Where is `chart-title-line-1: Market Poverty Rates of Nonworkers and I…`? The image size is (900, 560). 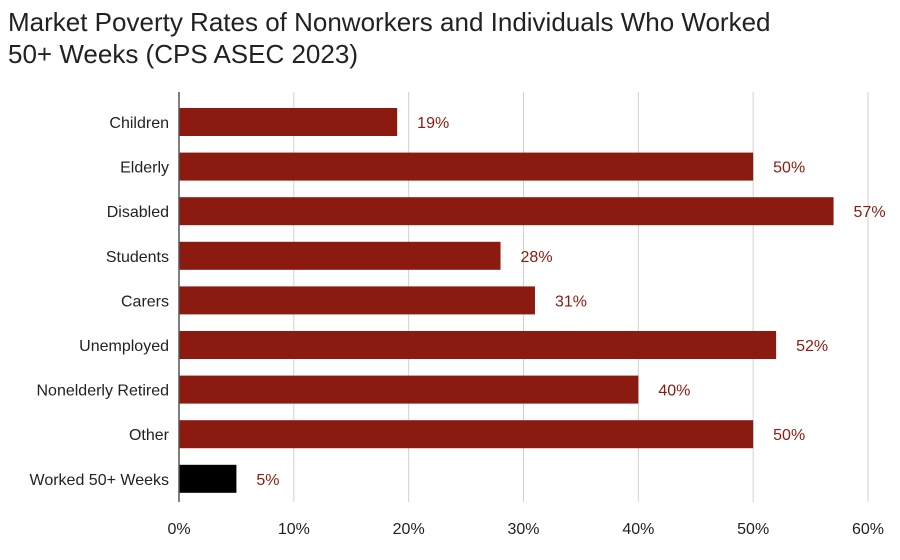 chart-title-line-1: Market Poverty Rates of Nonworkers and I… is located at coordinates (389, 22).